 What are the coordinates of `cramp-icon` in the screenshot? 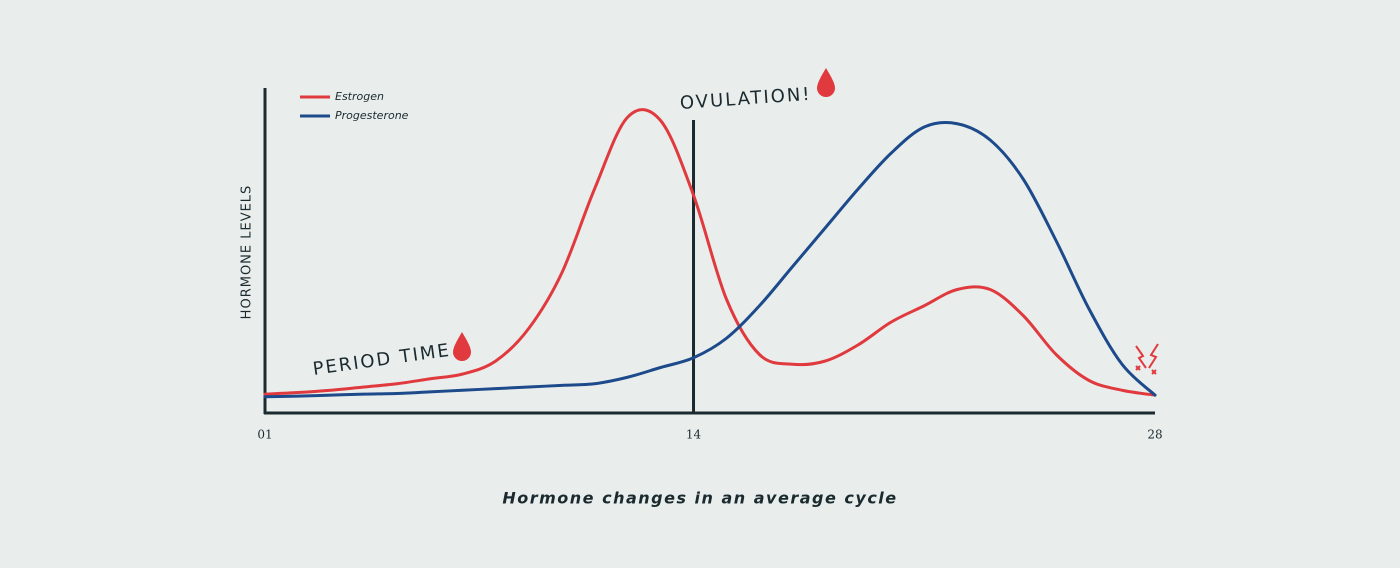 It's located at (1147, 359).